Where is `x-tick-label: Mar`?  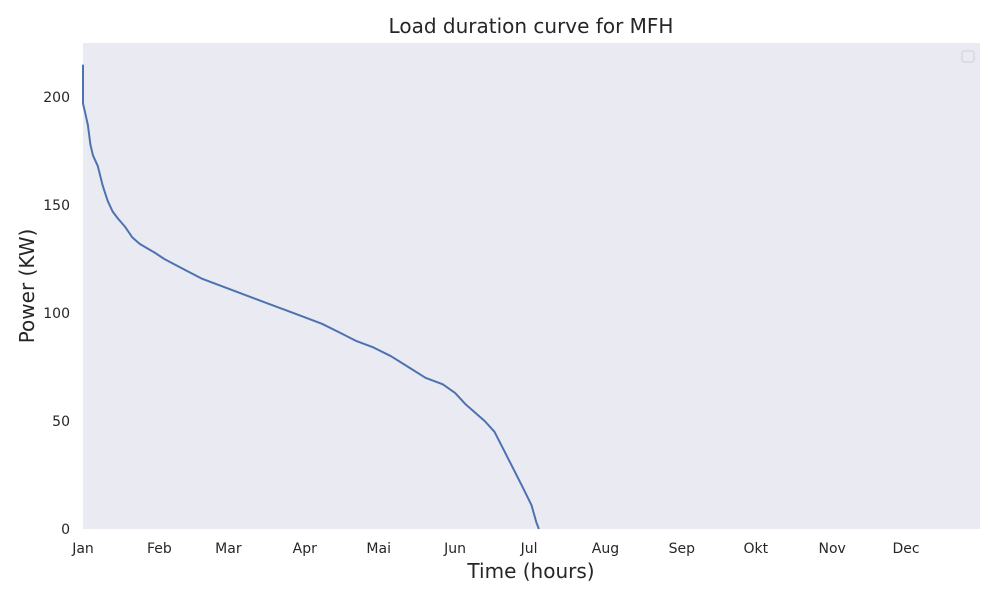 x-tick-label: Mar is located at coordinates (228, 549).